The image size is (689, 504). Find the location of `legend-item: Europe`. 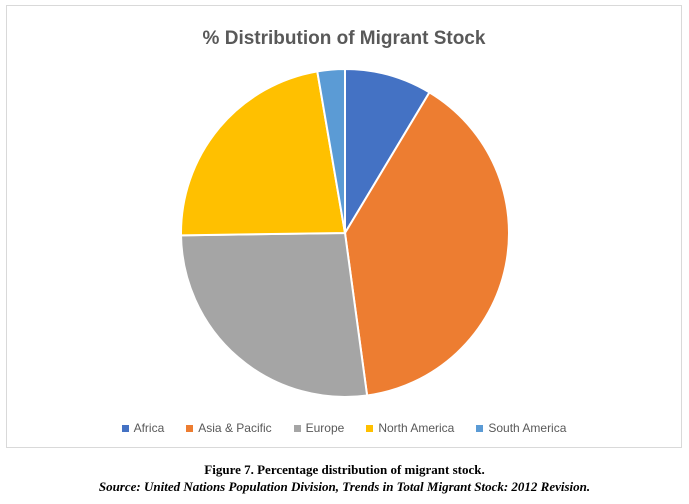

legend-item: Europe is located at coordinates (319, 428).